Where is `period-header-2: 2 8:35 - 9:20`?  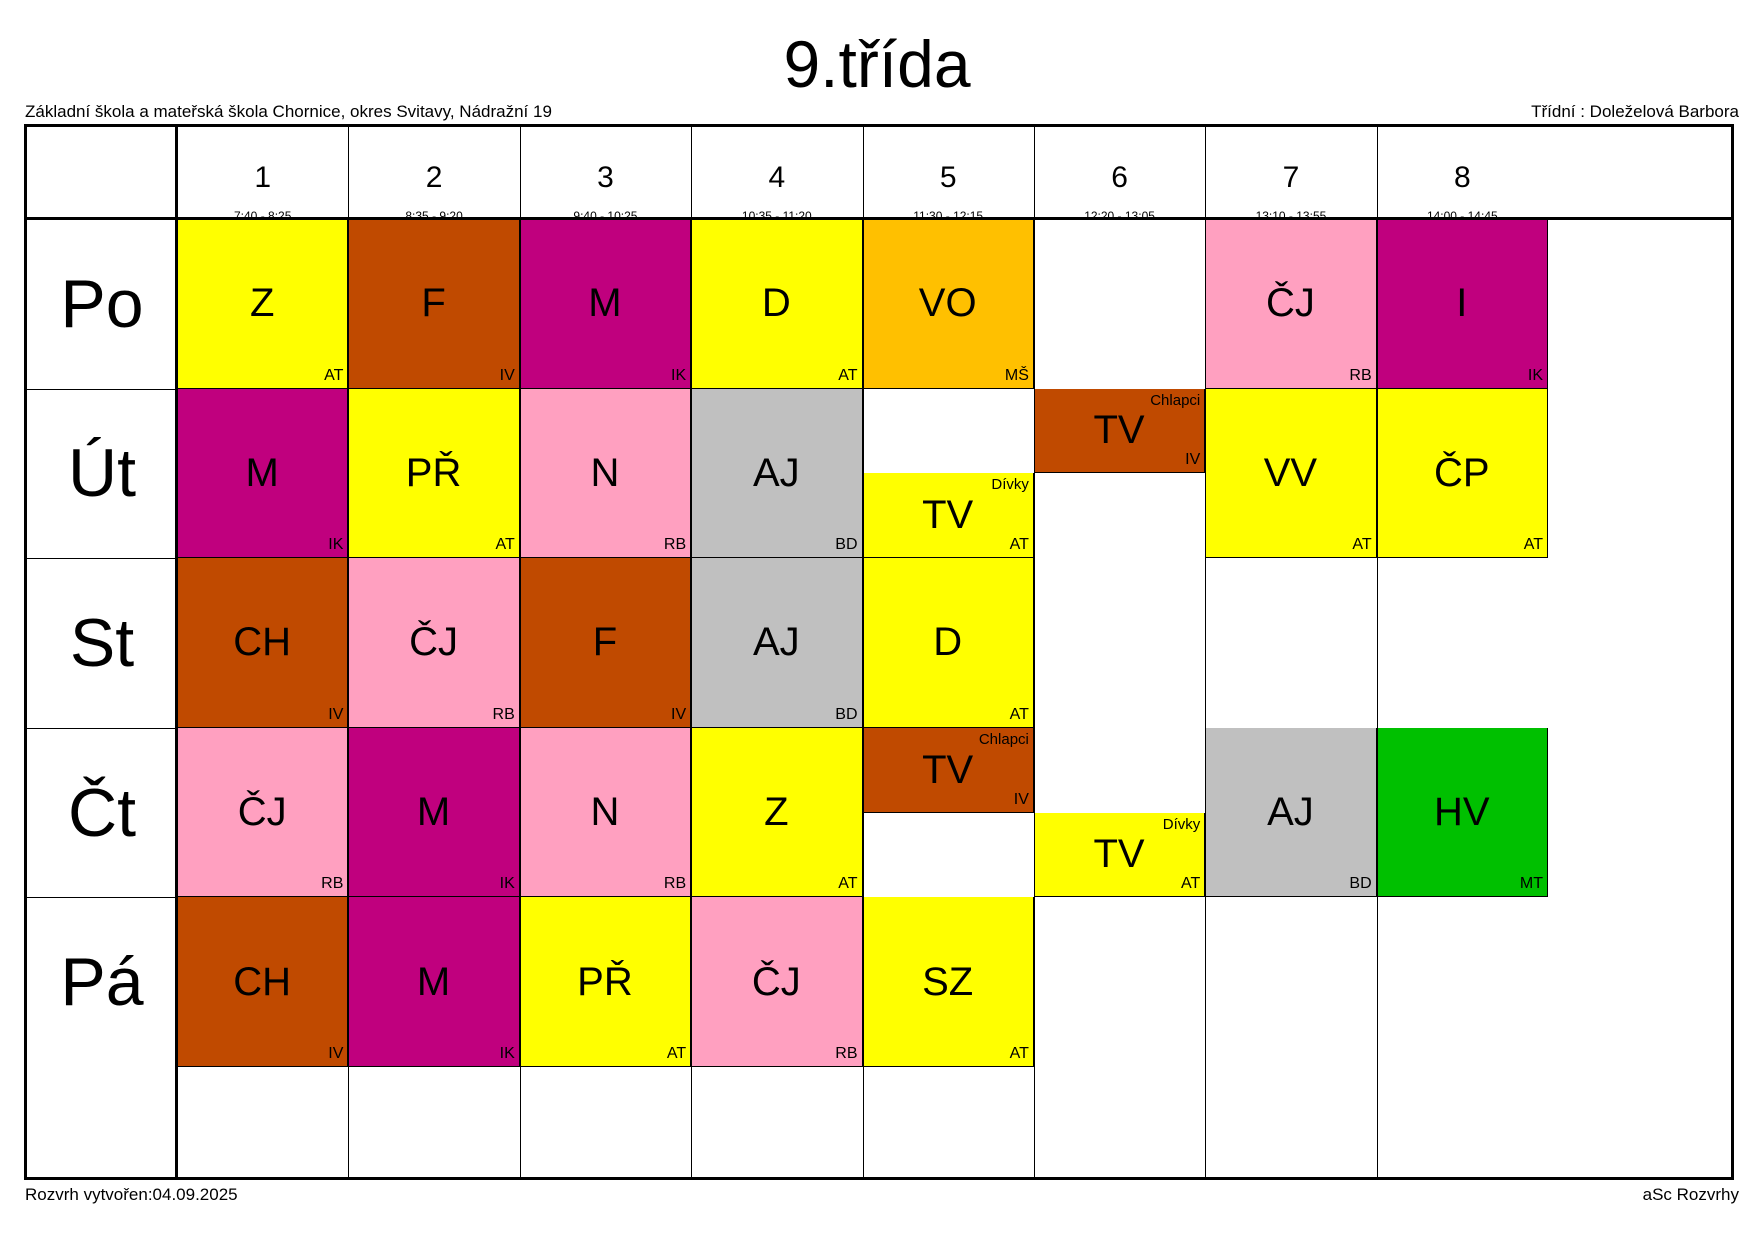 period-header-2: 2 8:35 - 9:20 is located at coordinates (433, 178).